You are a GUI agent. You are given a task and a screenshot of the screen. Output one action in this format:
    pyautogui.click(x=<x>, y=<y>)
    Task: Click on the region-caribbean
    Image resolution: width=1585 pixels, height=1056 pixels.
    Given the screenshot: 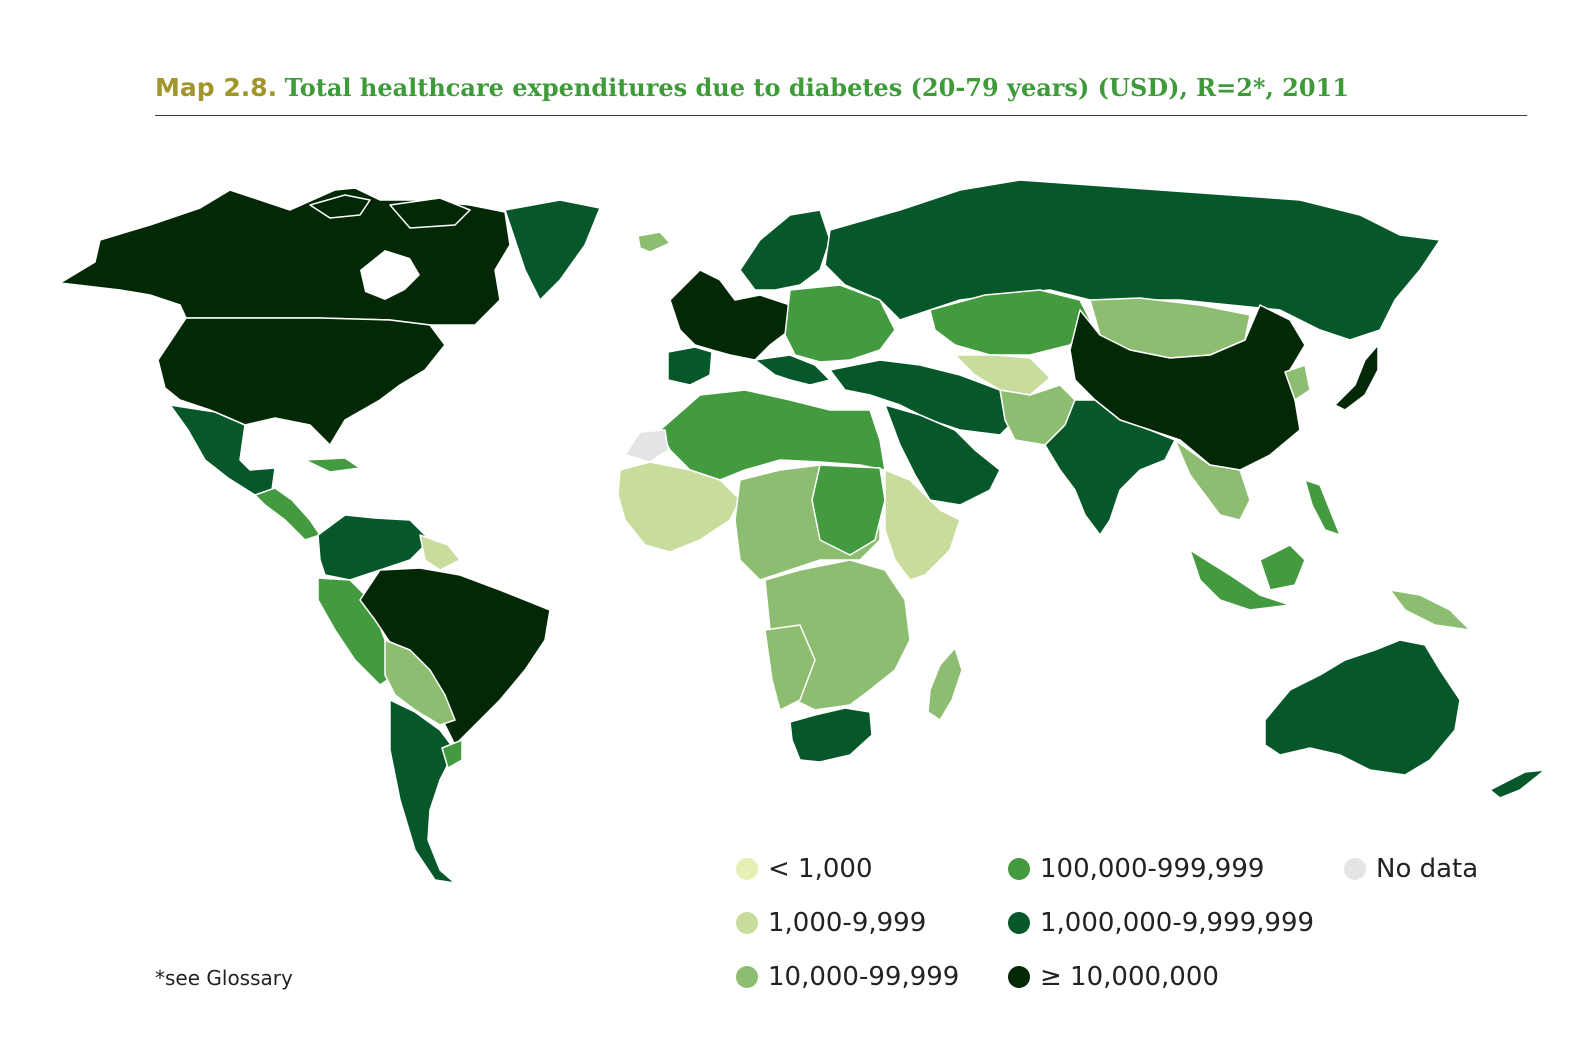 What is the action you would take?
    pyautogui.click(x=332, y=465)
    